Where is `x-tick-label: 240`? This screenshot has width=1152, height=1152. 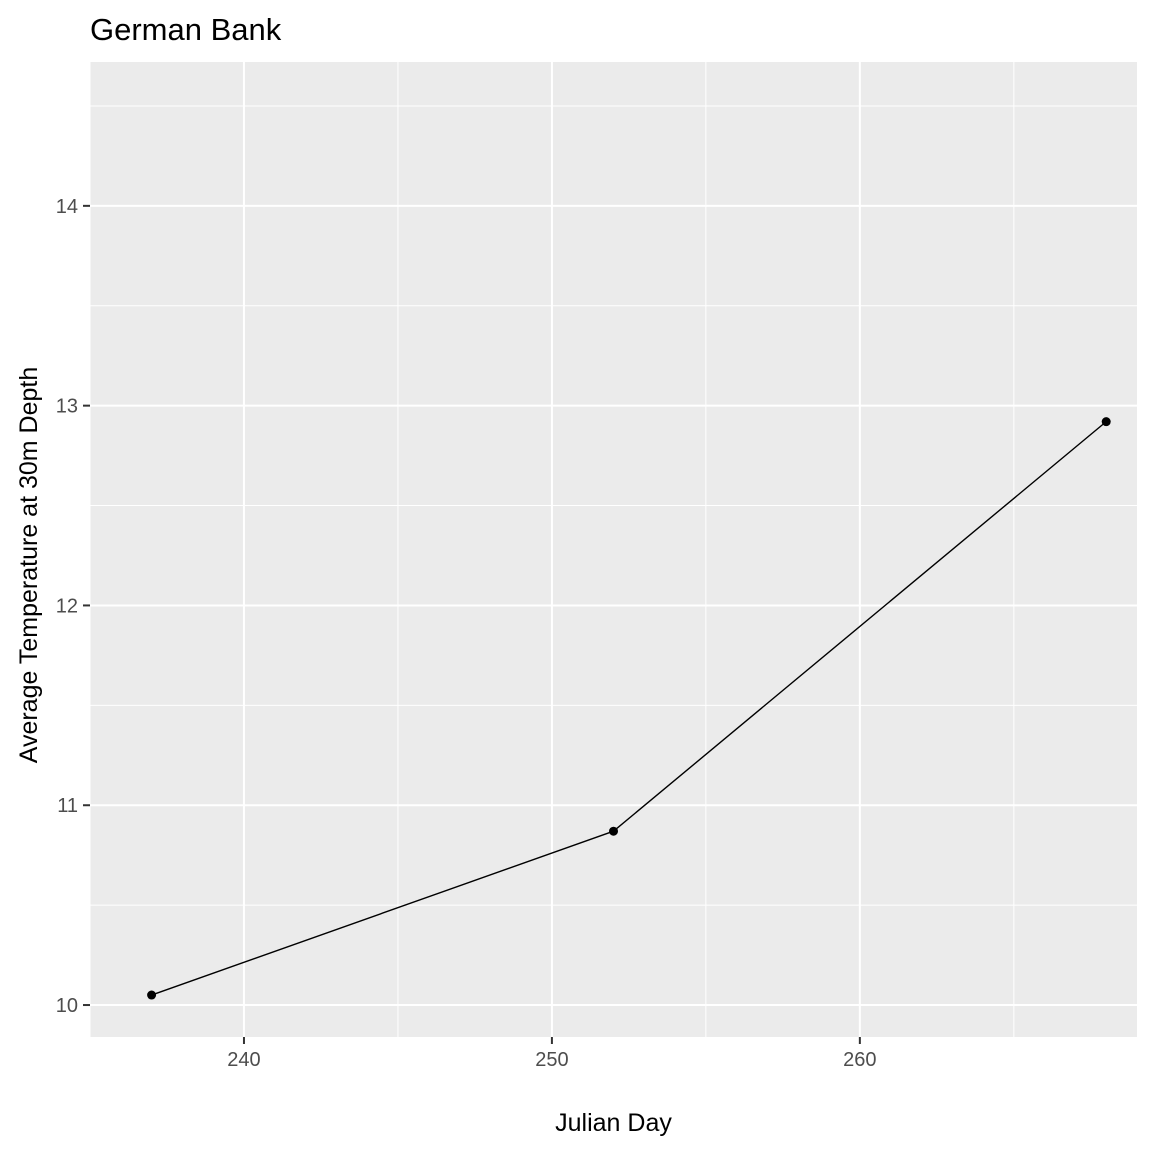
x-tick-label: 240 is located at coordinates (243, 1060).